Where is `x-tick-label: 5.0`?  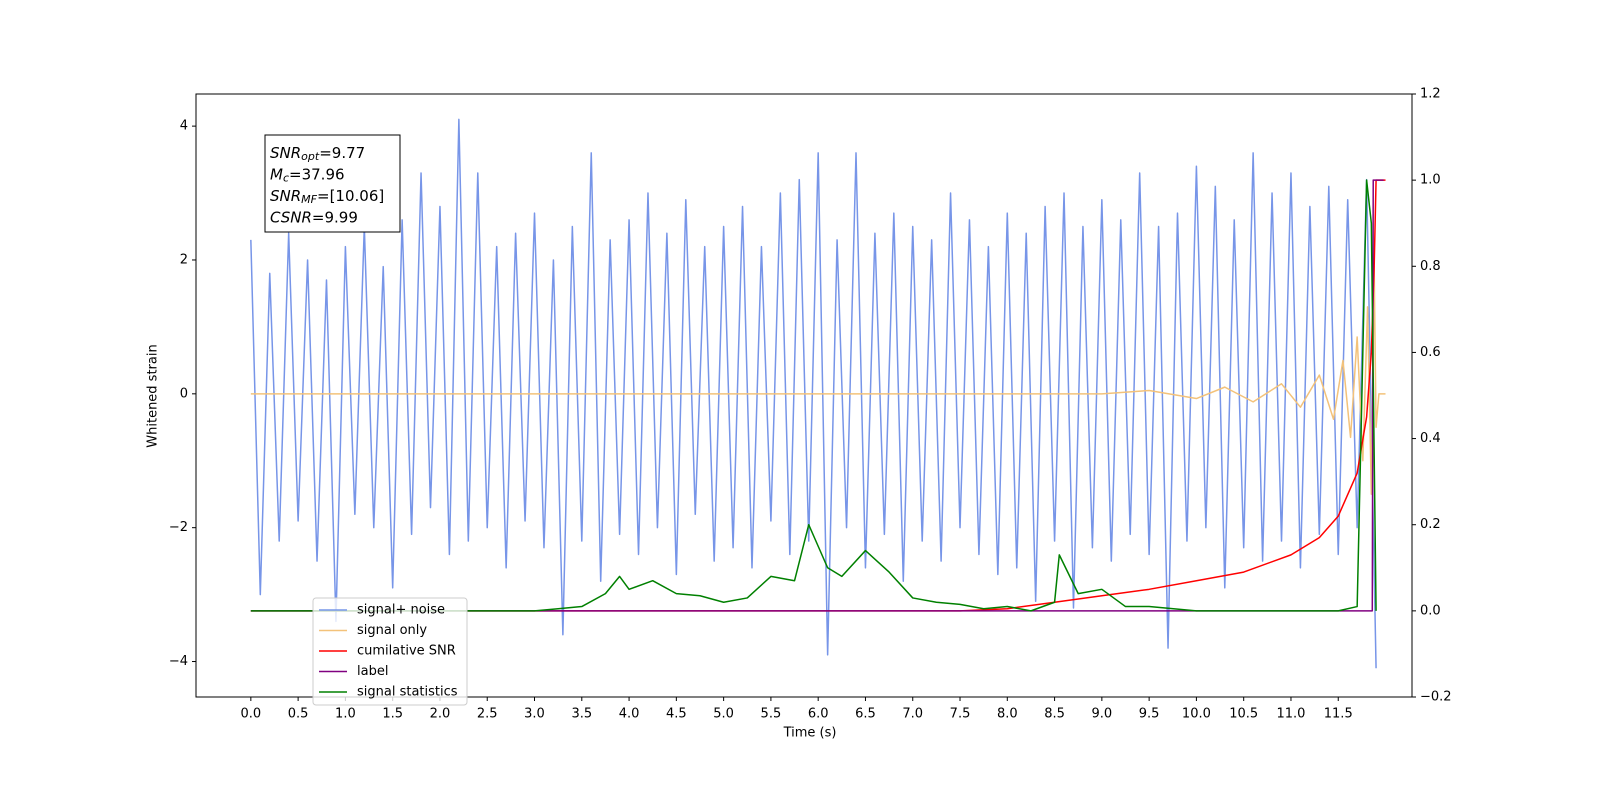
x-tick-label: 5.0 is located at coordinates (723, 714).